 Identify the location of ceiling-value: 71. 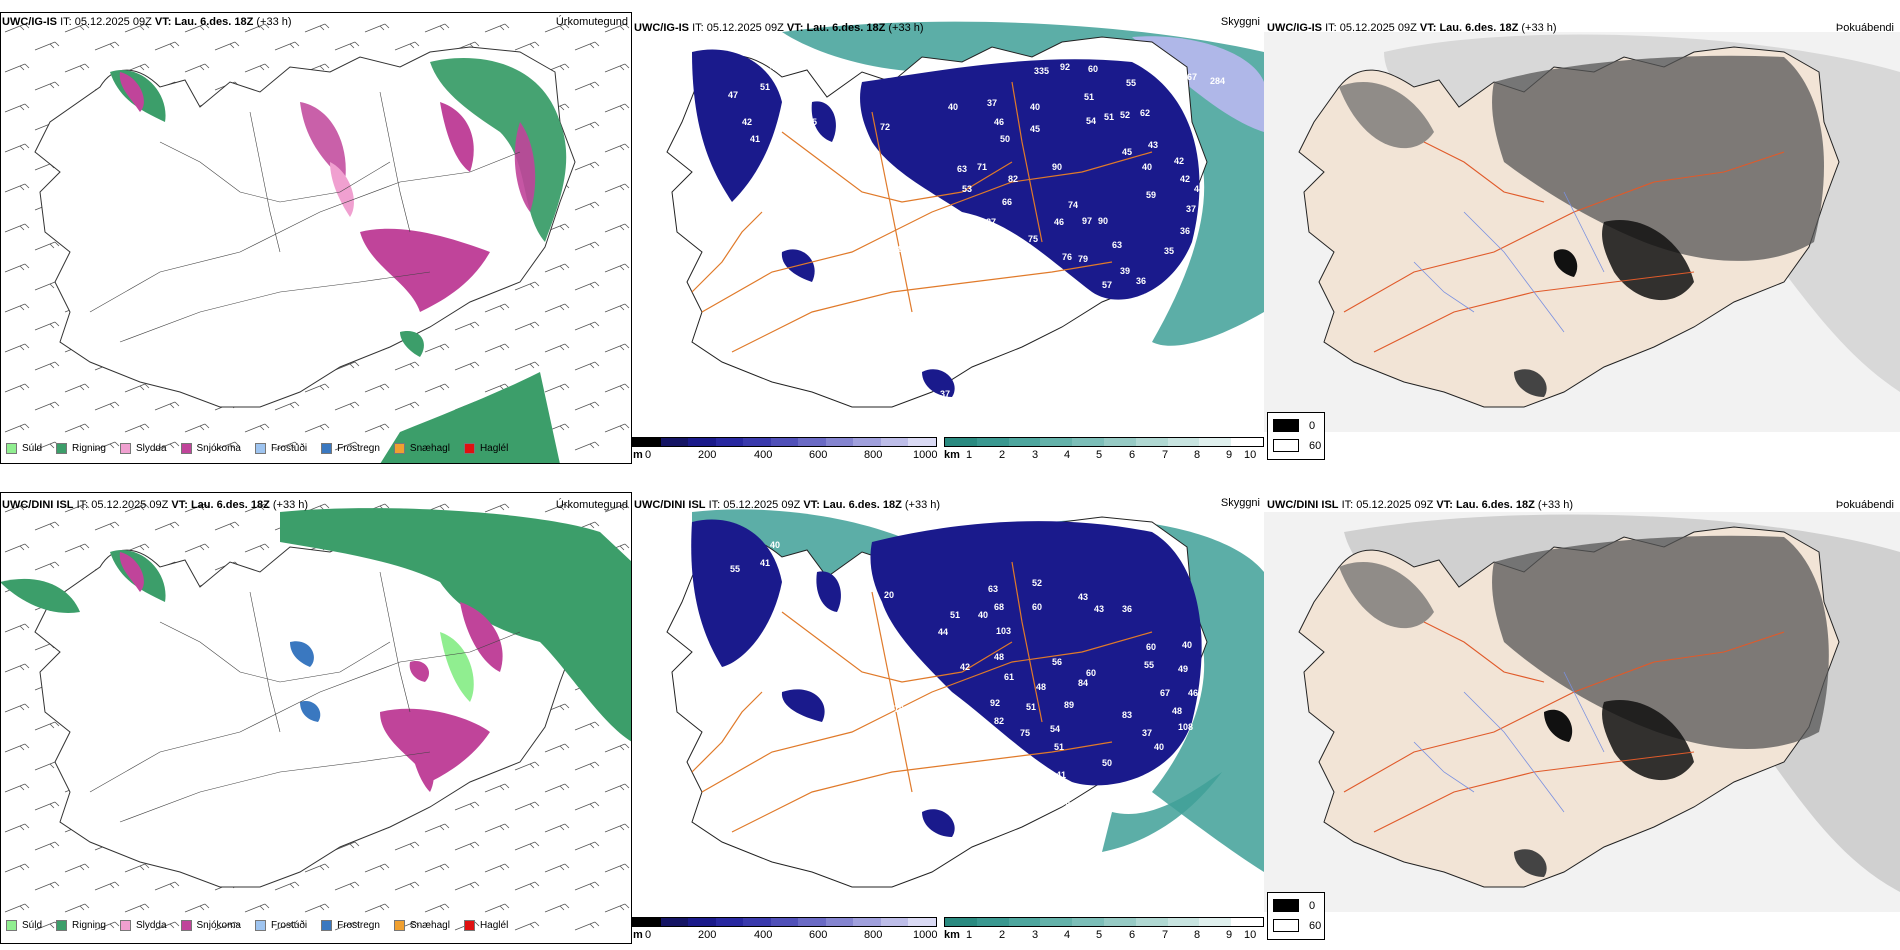
(982, 167).